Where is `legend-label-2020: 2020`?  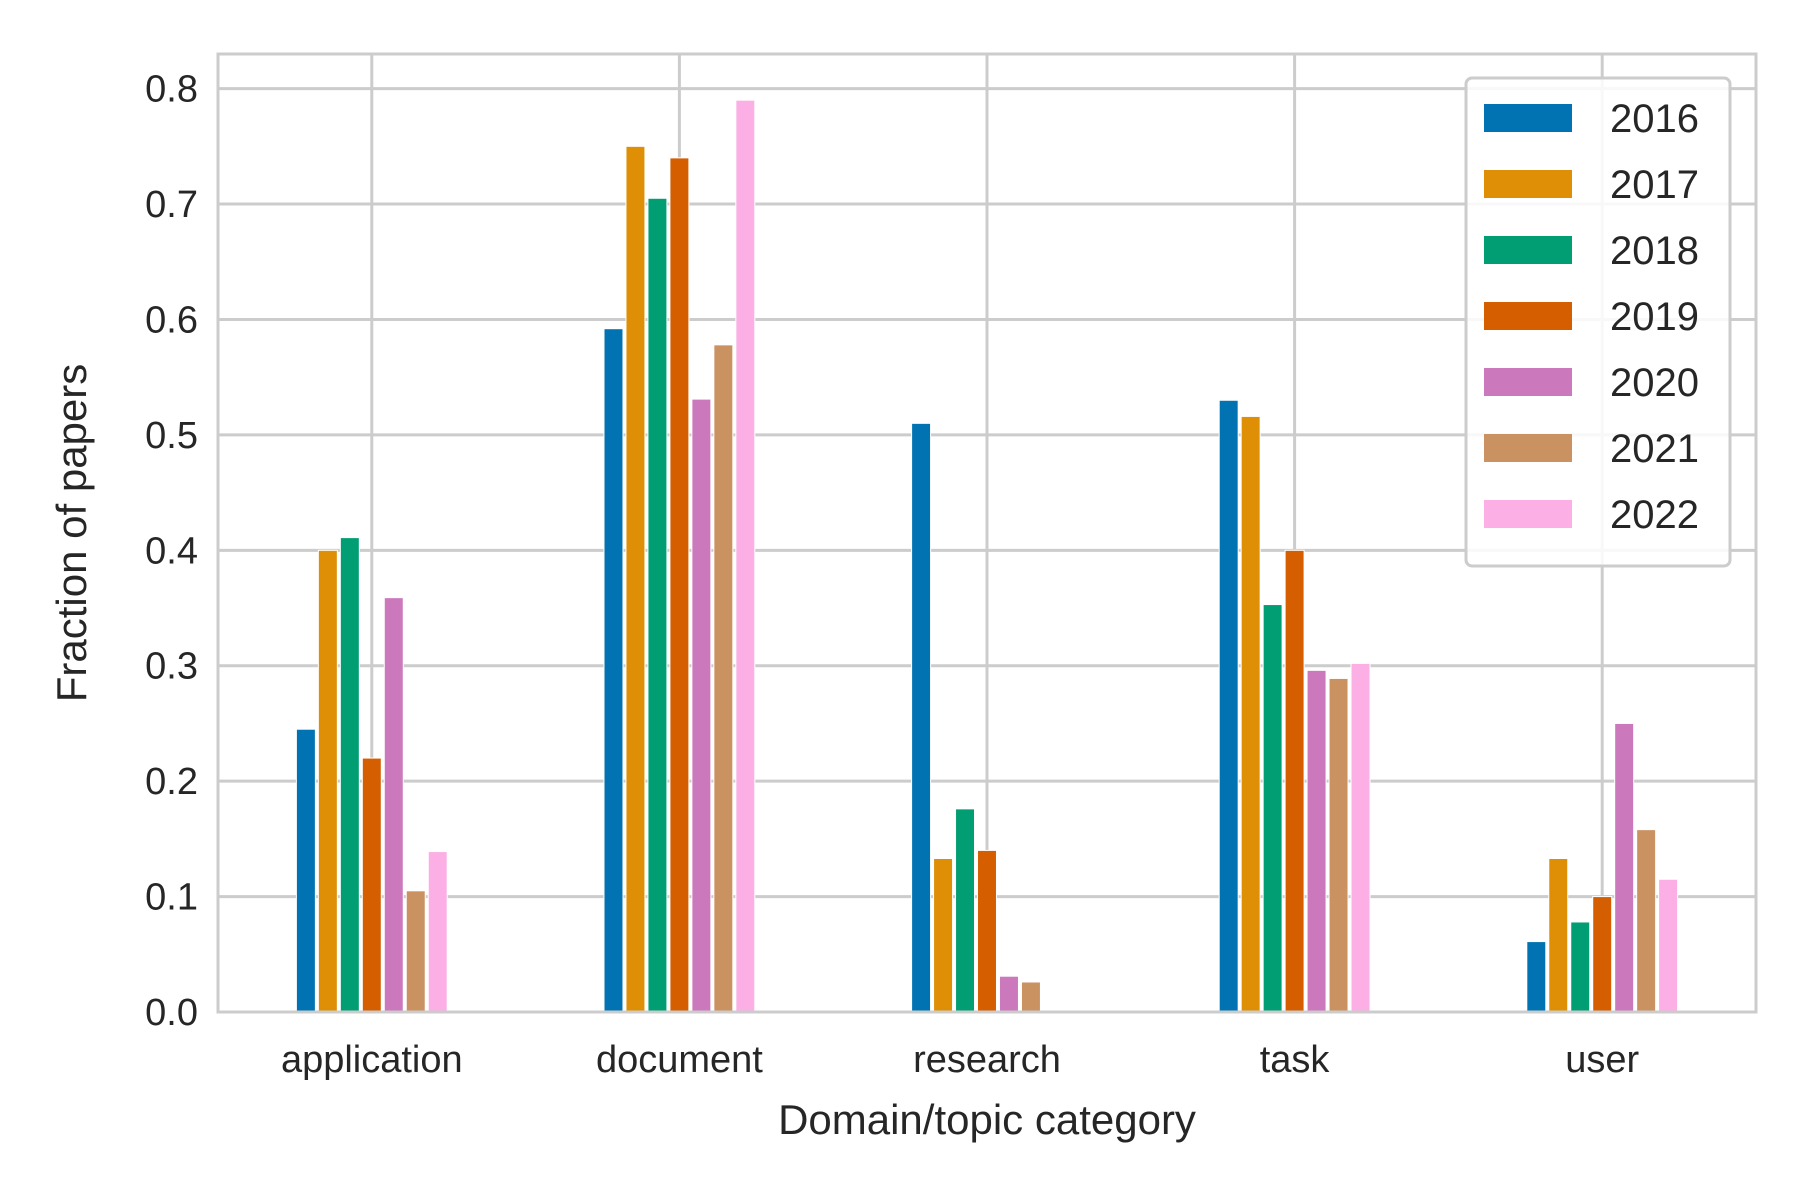
legend-label-2020: 2020 is located at coordinates (1654, 383).